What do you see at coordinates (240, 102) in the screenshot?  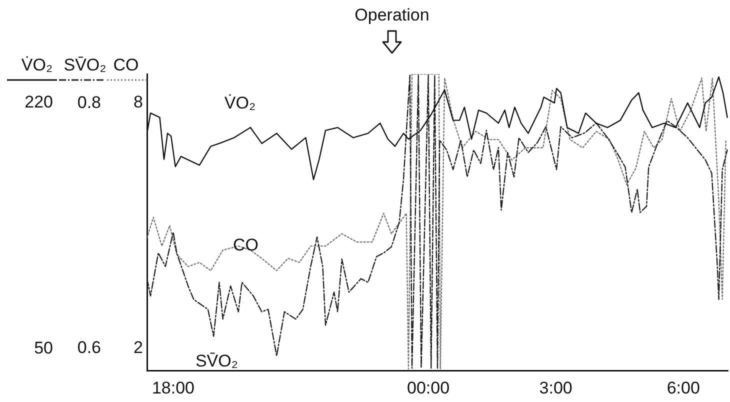 I see `series-label: V̇O₂` at bounding box center [240, 102].